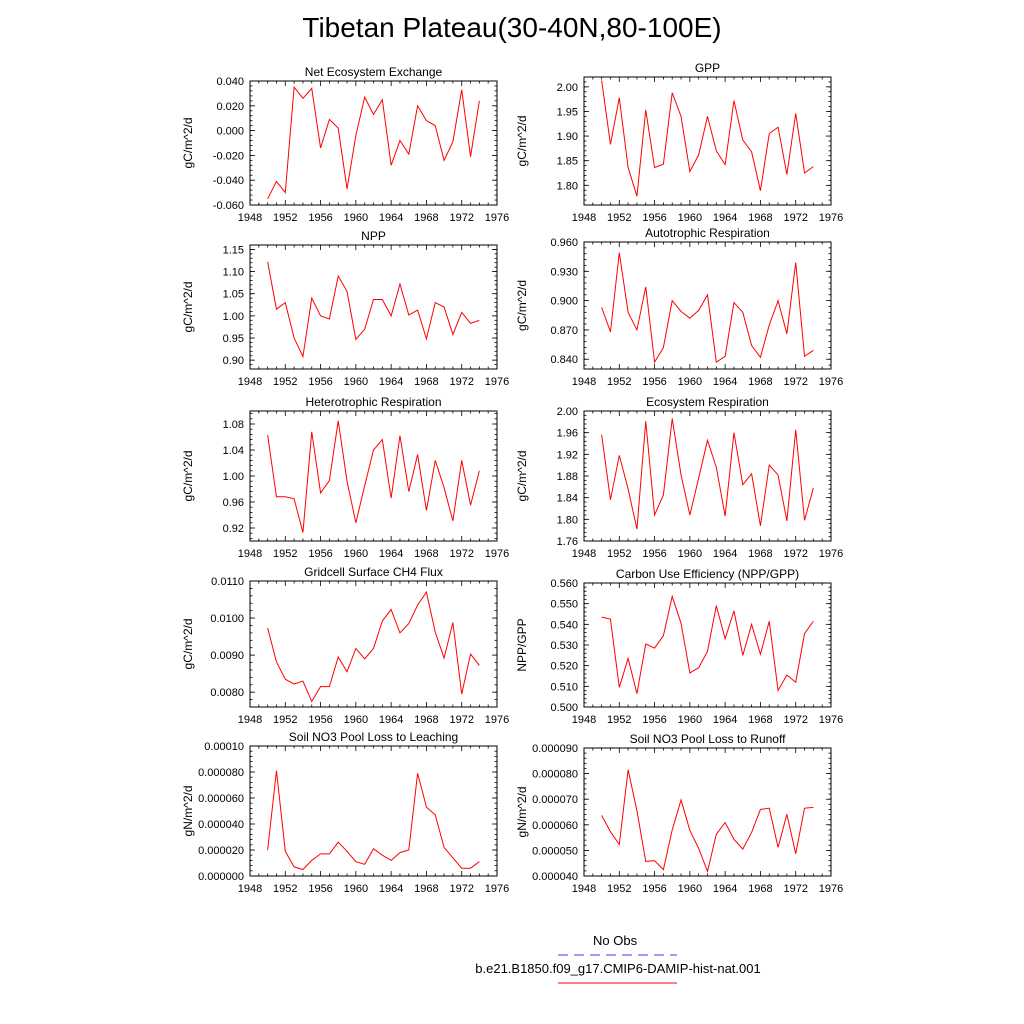  Describe the element at coordinates (564, 667) in the screenshot. I see `y-tick-label: 0.520` at that location.